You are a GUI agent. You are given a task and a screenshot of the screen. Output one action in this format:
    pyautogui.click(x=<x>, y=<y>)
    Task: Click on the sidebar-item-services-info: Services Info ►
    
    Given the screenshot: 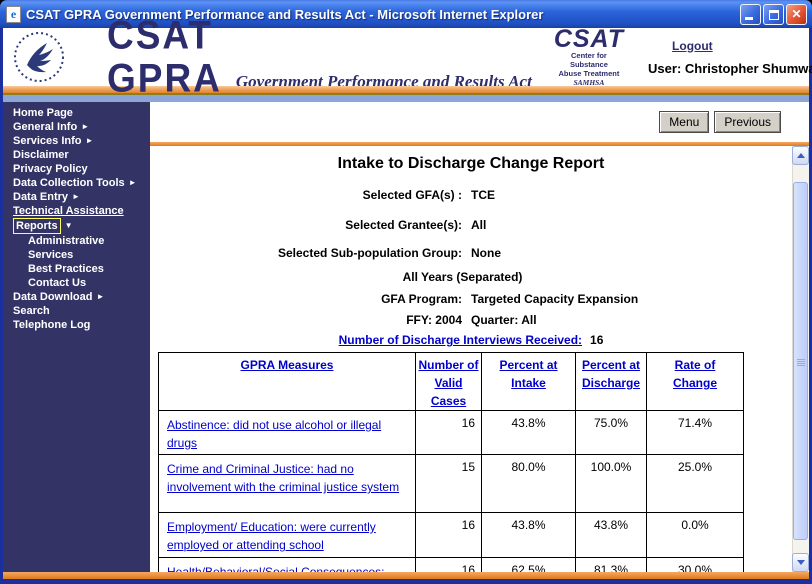 What is the action you would take?
    pyautogui.click(x=53, y=141)
    